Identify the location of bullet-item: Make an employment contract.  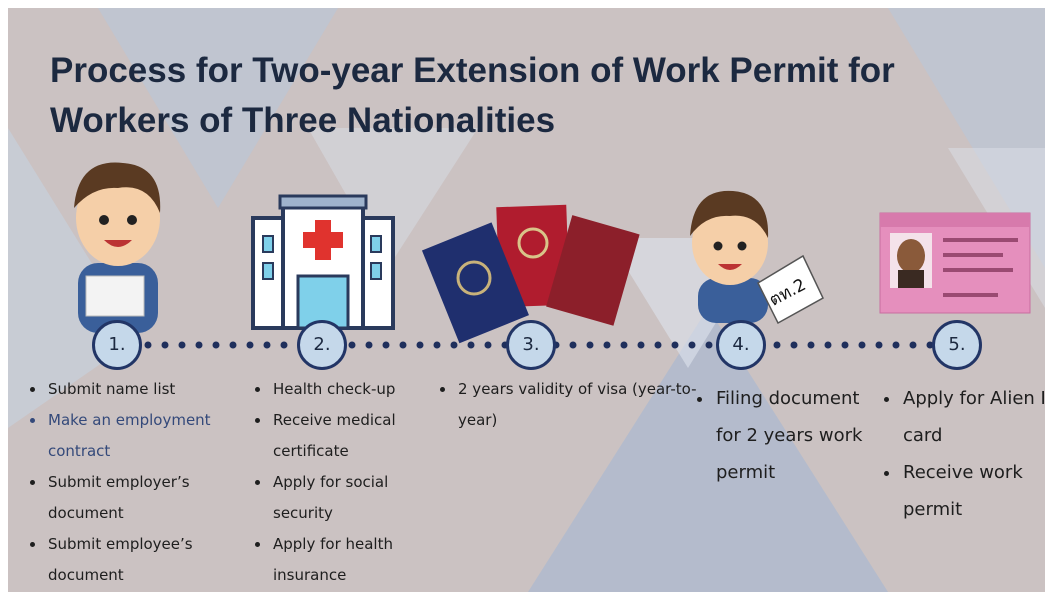
(153, 436).